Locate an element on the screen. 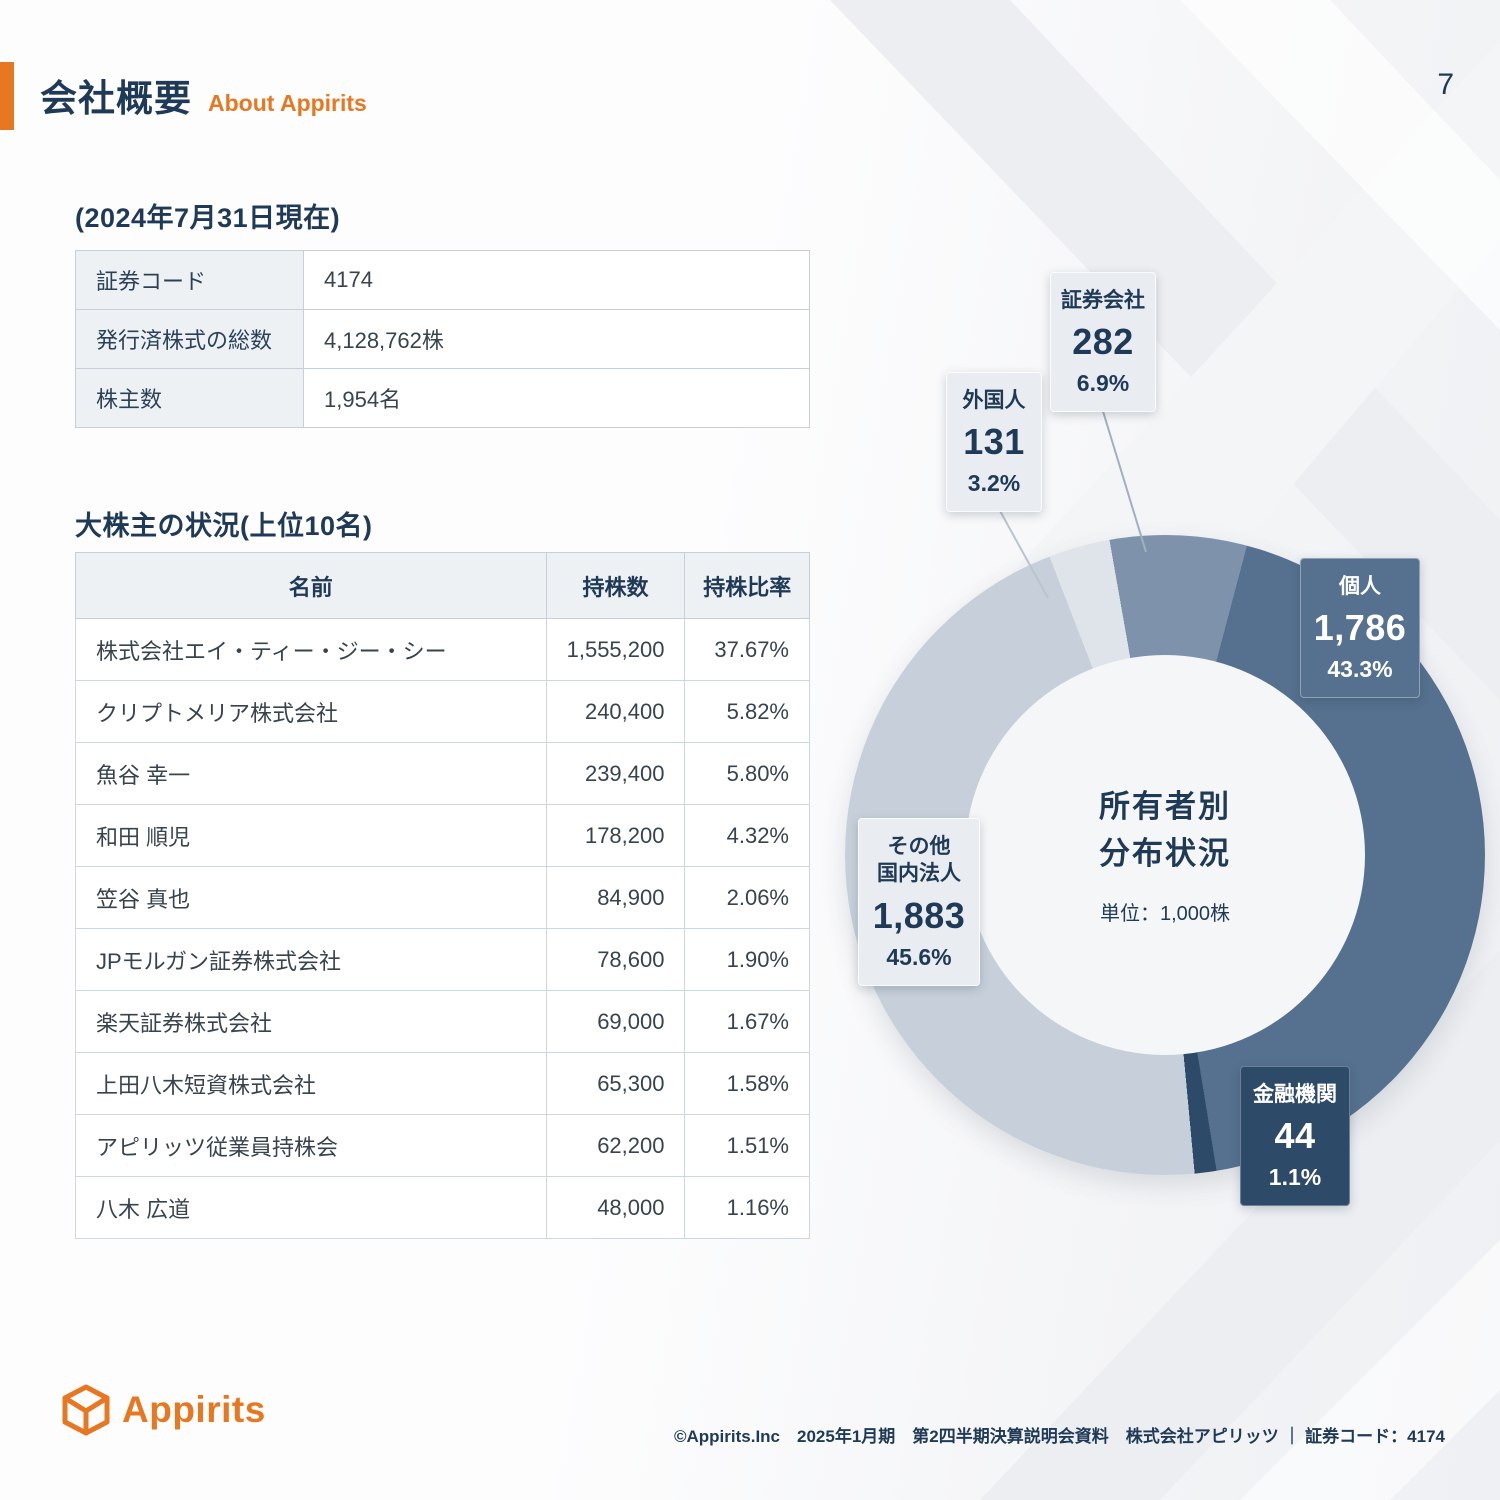  segment-value: 282 is located at coordinates (1103, 342).